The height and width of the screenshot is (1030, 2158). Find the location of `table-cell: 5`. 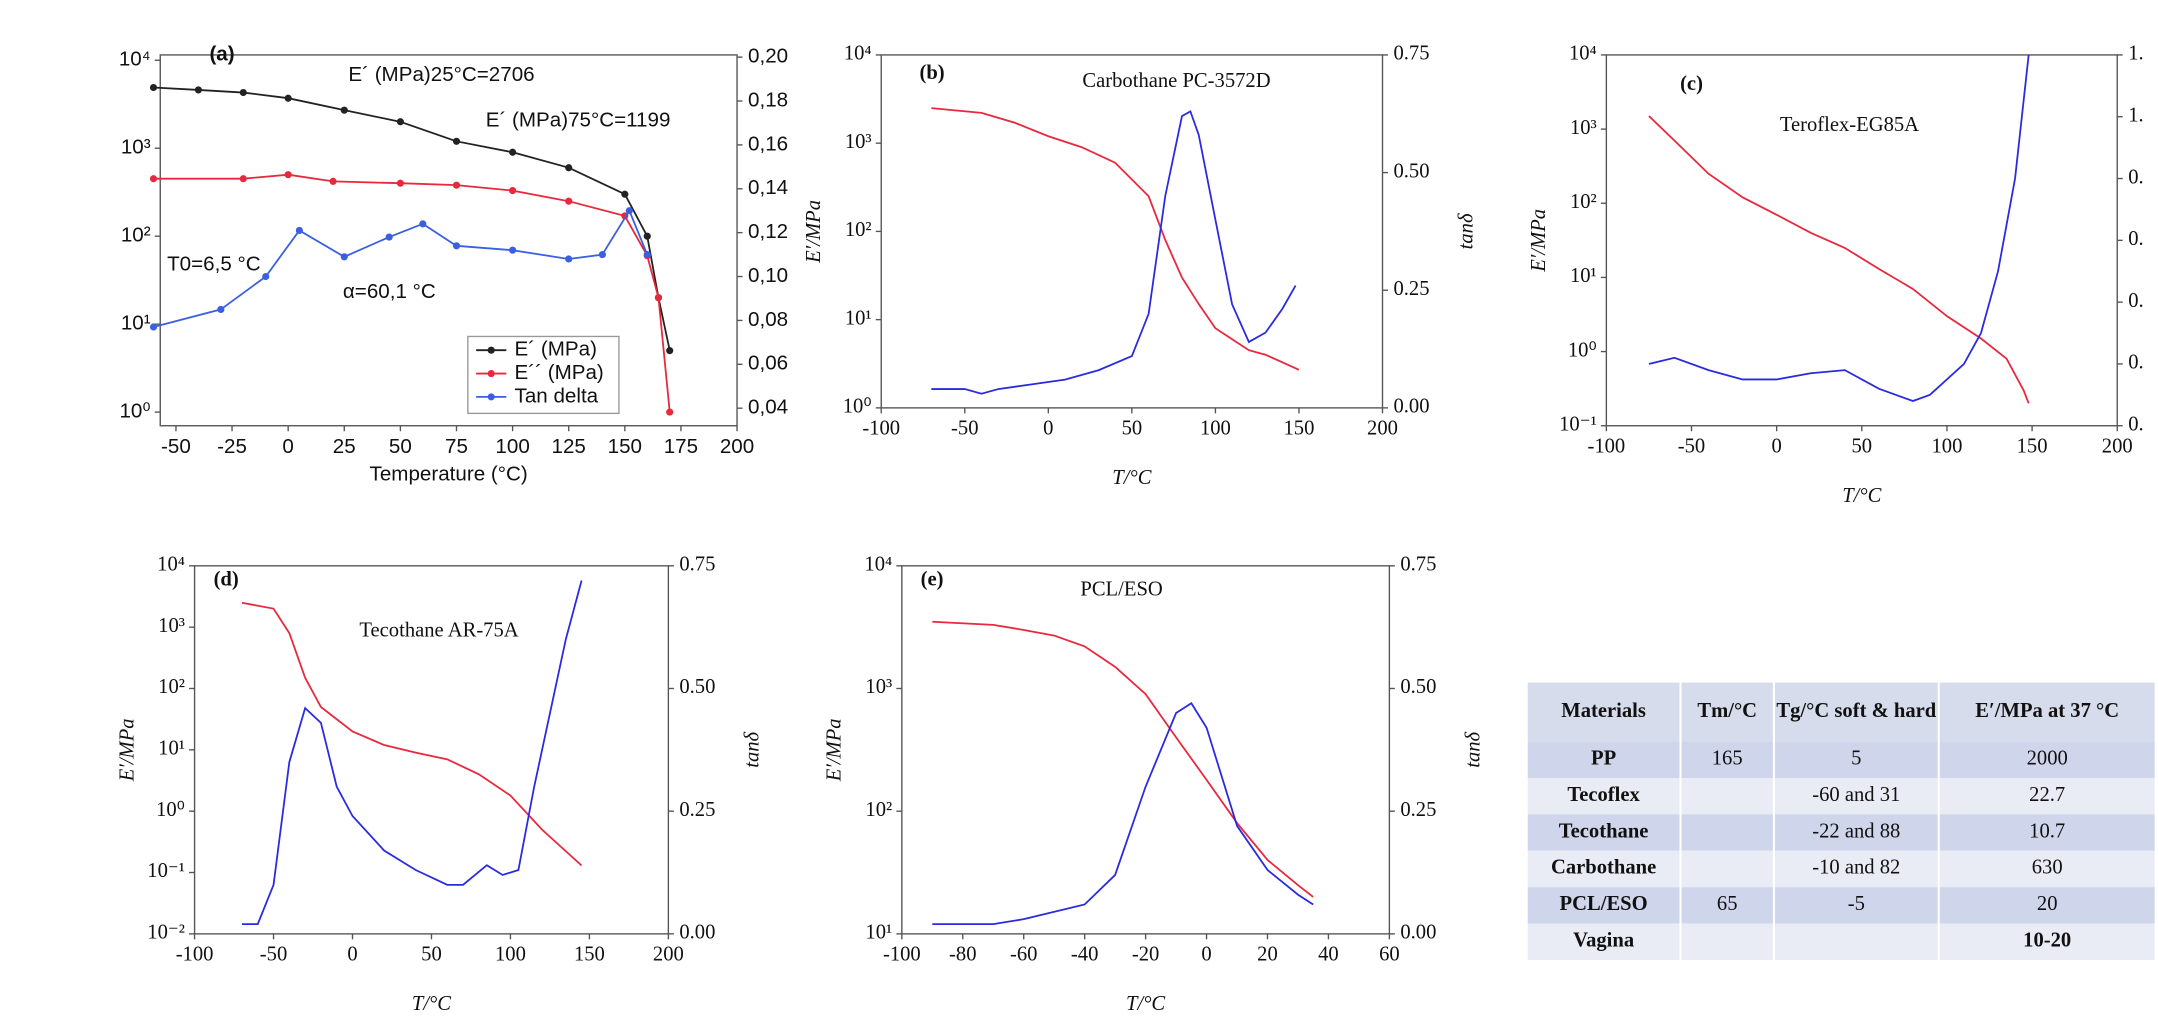

table-cell: 5 is located at coordinates (1856, 759).